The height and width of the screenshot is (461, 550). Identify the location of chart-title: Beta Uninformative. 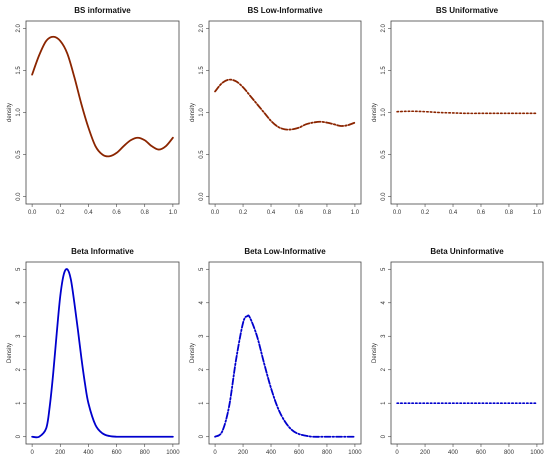
(467, 251).